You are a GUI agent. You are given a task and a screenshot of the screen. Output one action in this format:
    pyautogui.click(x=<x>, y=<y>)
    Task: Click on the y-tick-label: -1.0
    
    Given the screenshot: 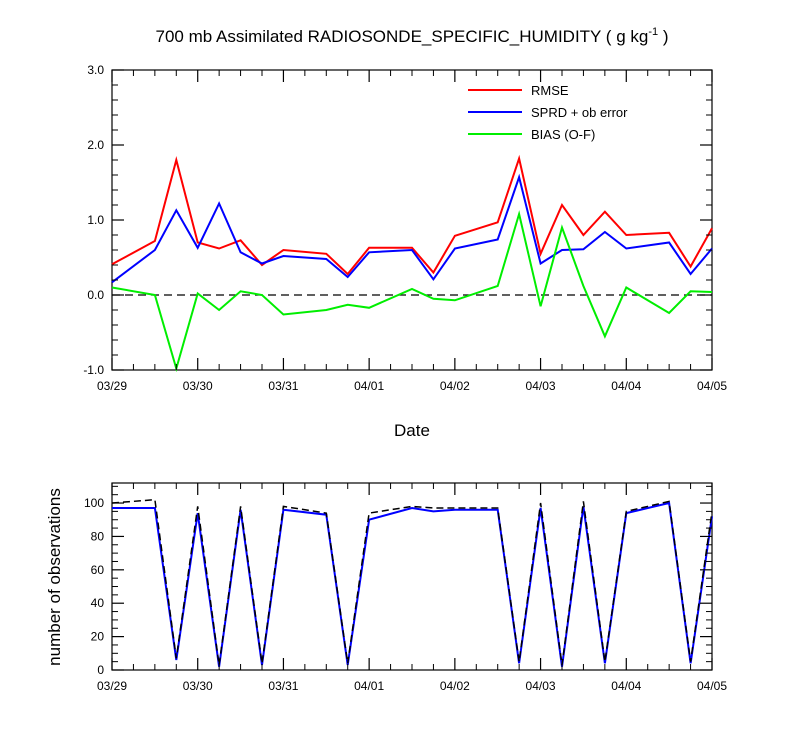 What is the action you would take?
    pyautogui.click(x=93, y=370)
    